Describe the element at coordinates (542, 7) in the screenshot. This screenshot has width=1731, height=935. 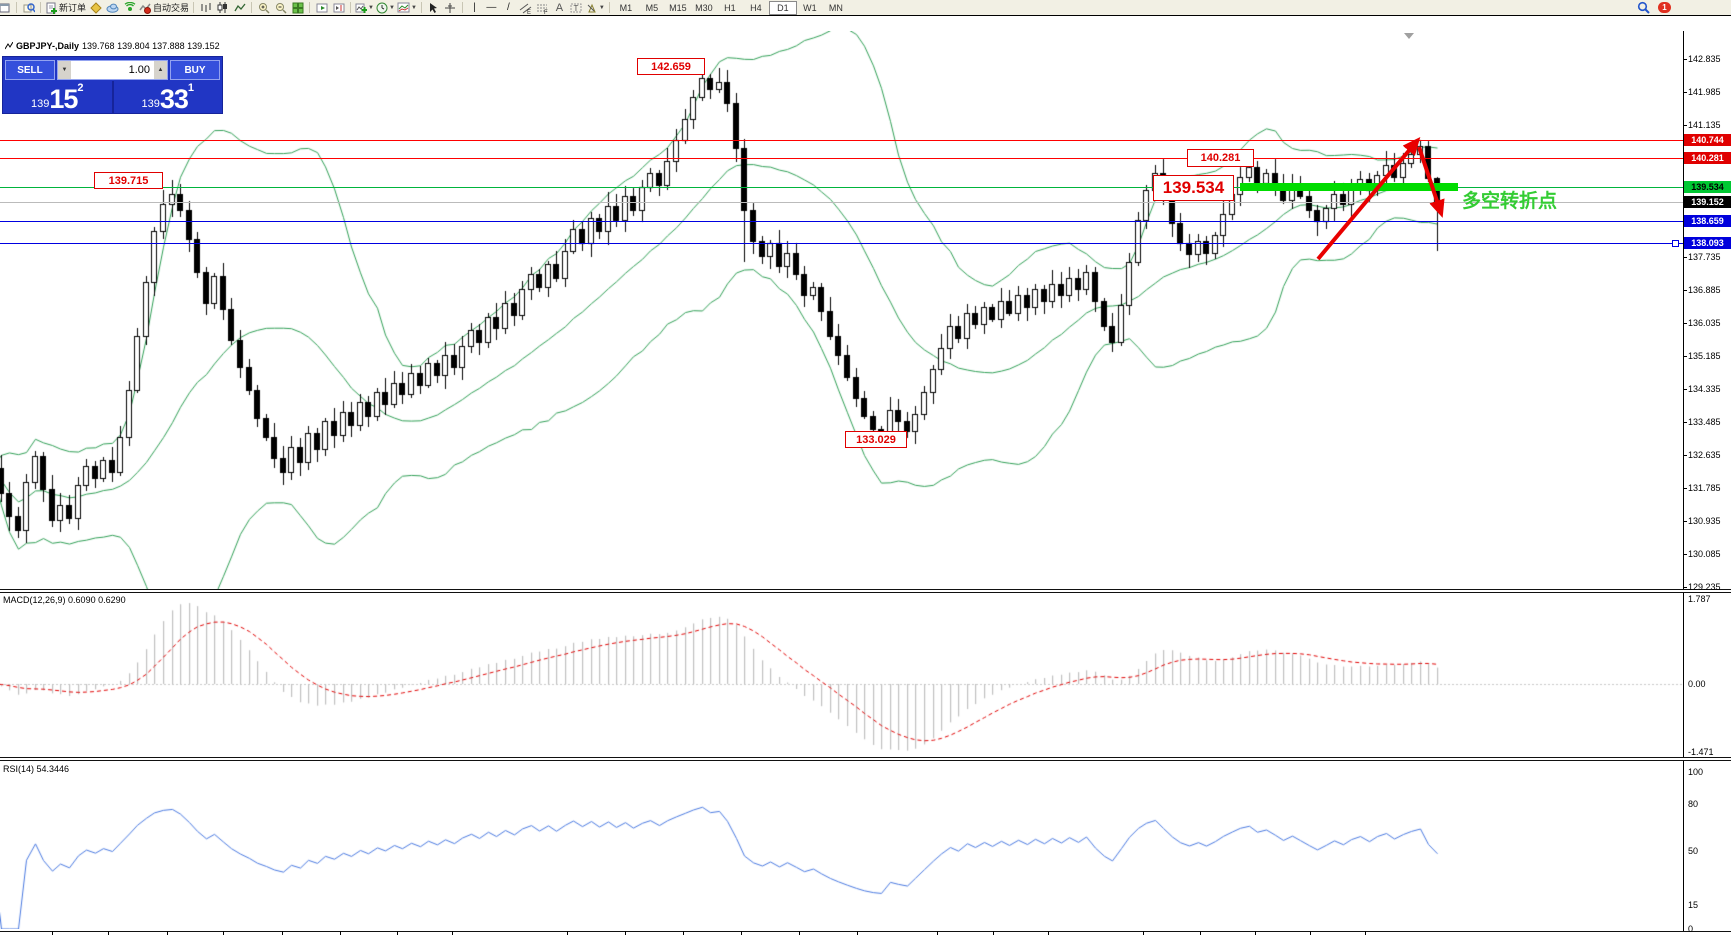
I see `fibonacci-icon: F` at that location.